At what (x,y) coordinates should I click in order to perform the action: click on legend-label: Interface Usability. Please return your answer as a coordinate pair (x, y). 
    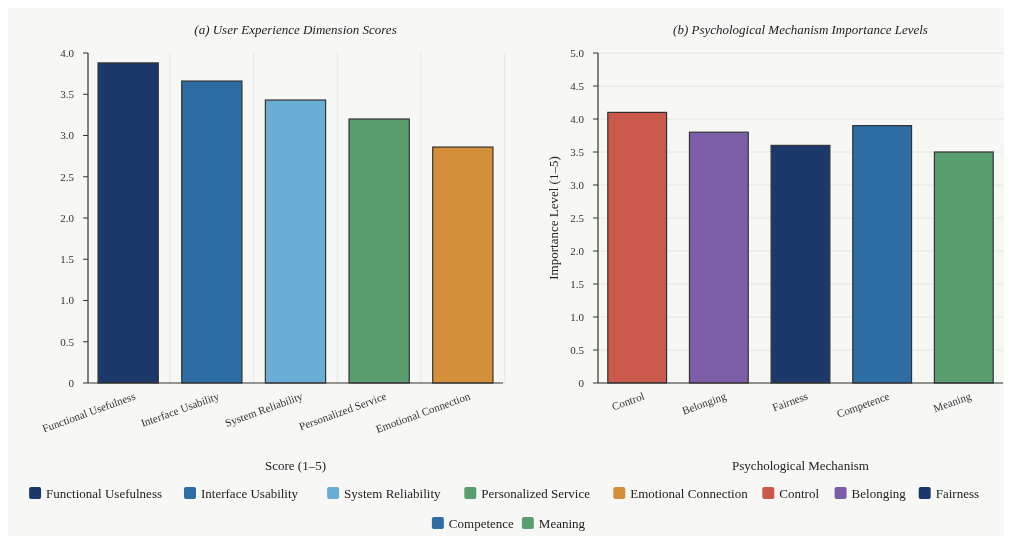
    Looking at the image, I should click on (250, 493).